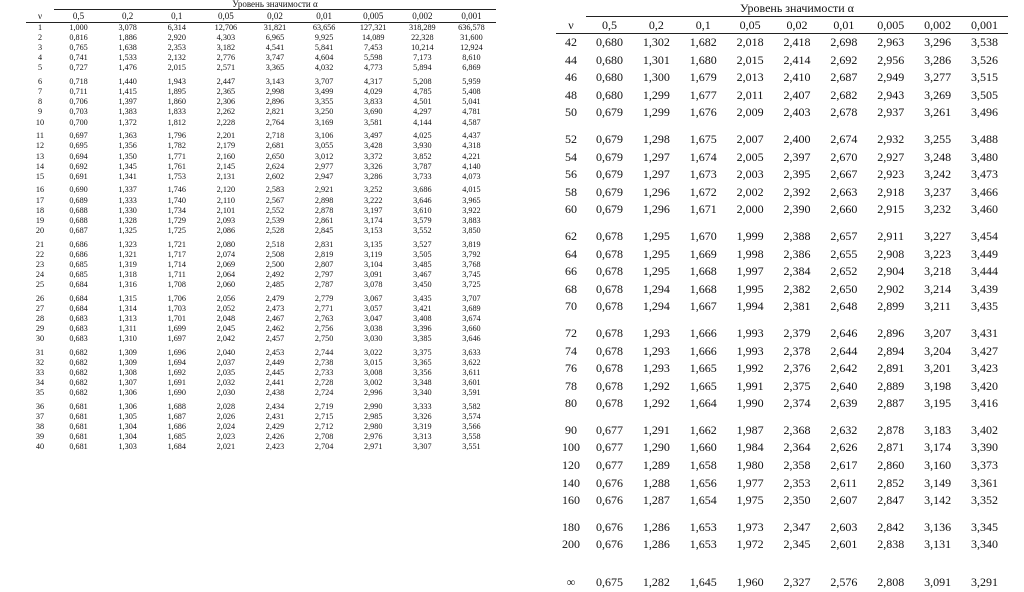  I want to click on critical-value-cell: 2,045, so click(226, 329).